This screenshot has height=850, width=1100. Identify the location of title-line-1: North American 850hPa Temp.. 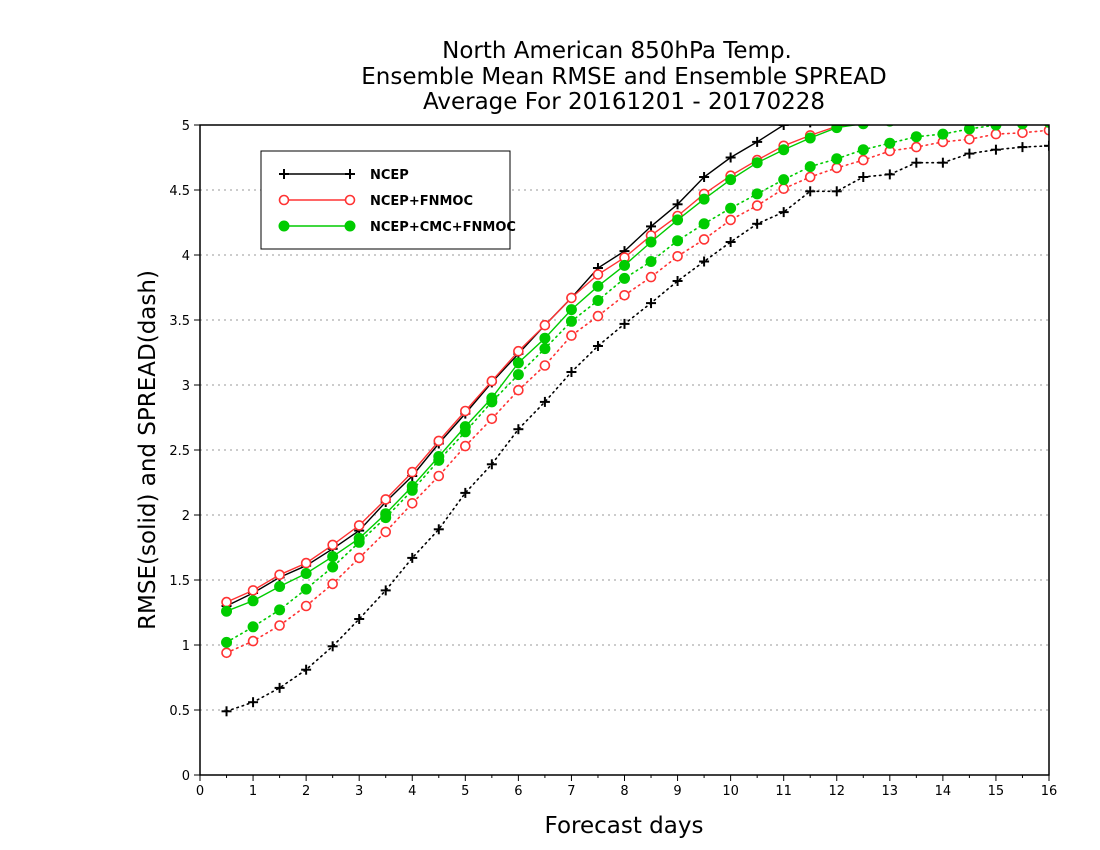
(617, 51).